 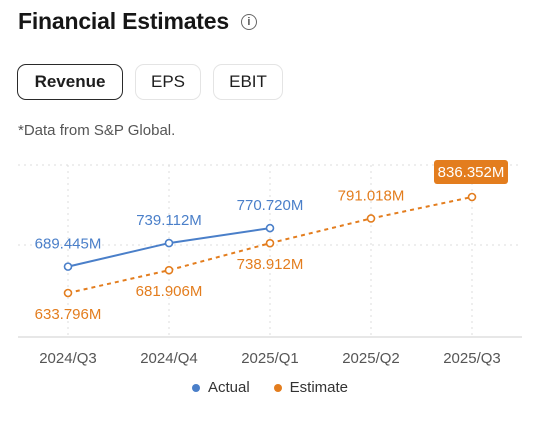 I want to click on actual-data-label: 770.720M, so click(x=270, y=205).